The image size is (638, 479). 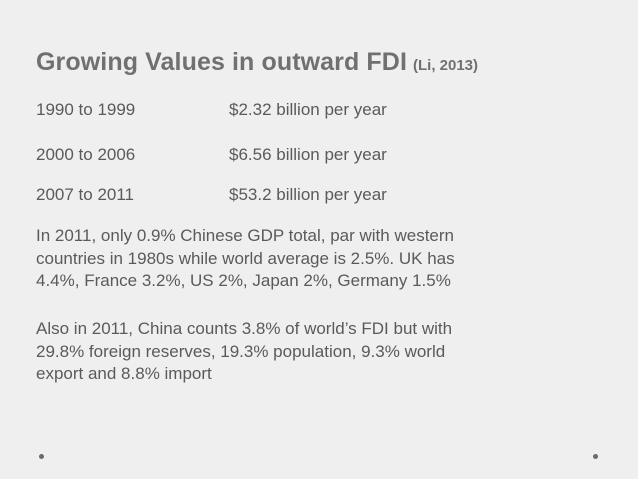 What do you see at coordinates (41, 456) in the screenshot?
I see `decorative-dot-left` at bounding box center [41, 456].